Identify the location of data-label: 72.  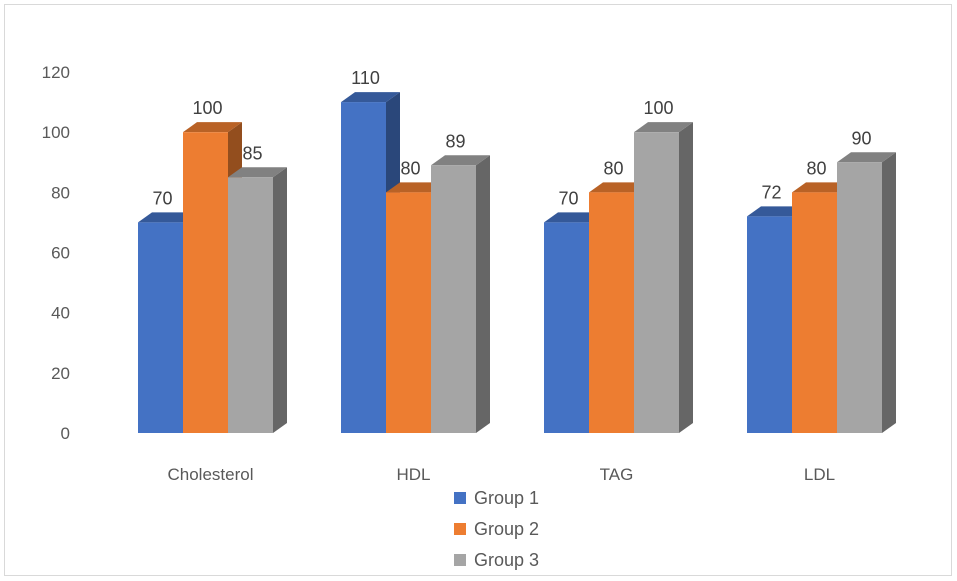
(771, 192).